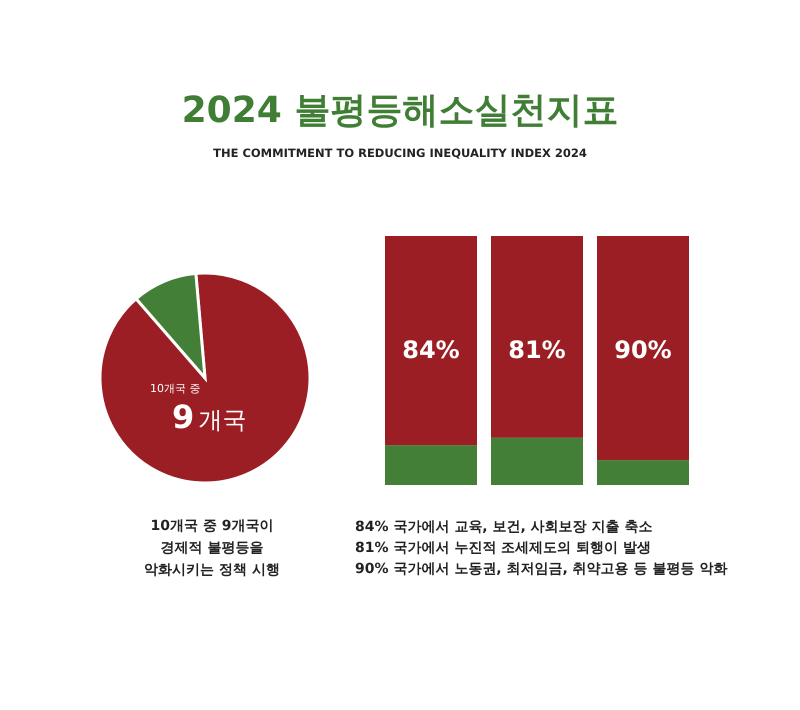  I want to click on text: THE COMMITMENT TO REDUCING INEQUALITY INDEX 2024, so click(400, 153).